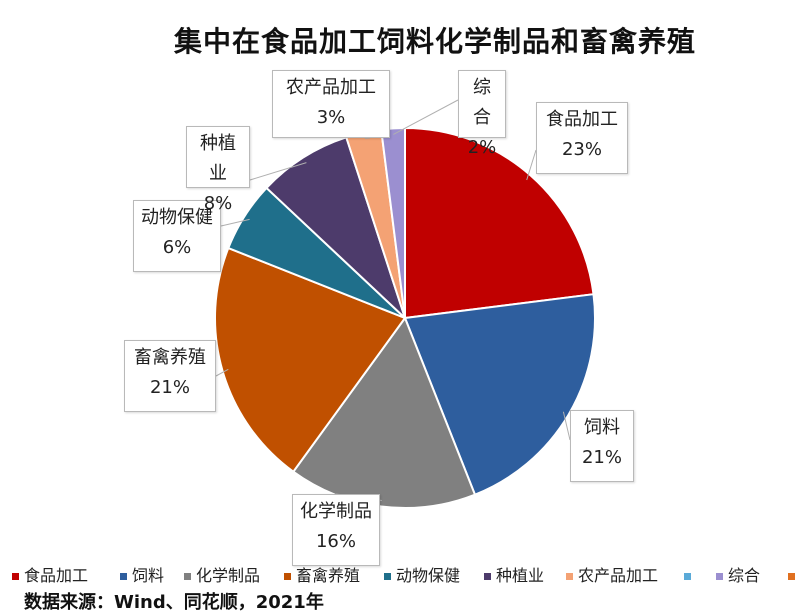  Describe the element at coordinates (331, 88) in the screenshot. I see `data-label-category: 农产品加工` at that location.